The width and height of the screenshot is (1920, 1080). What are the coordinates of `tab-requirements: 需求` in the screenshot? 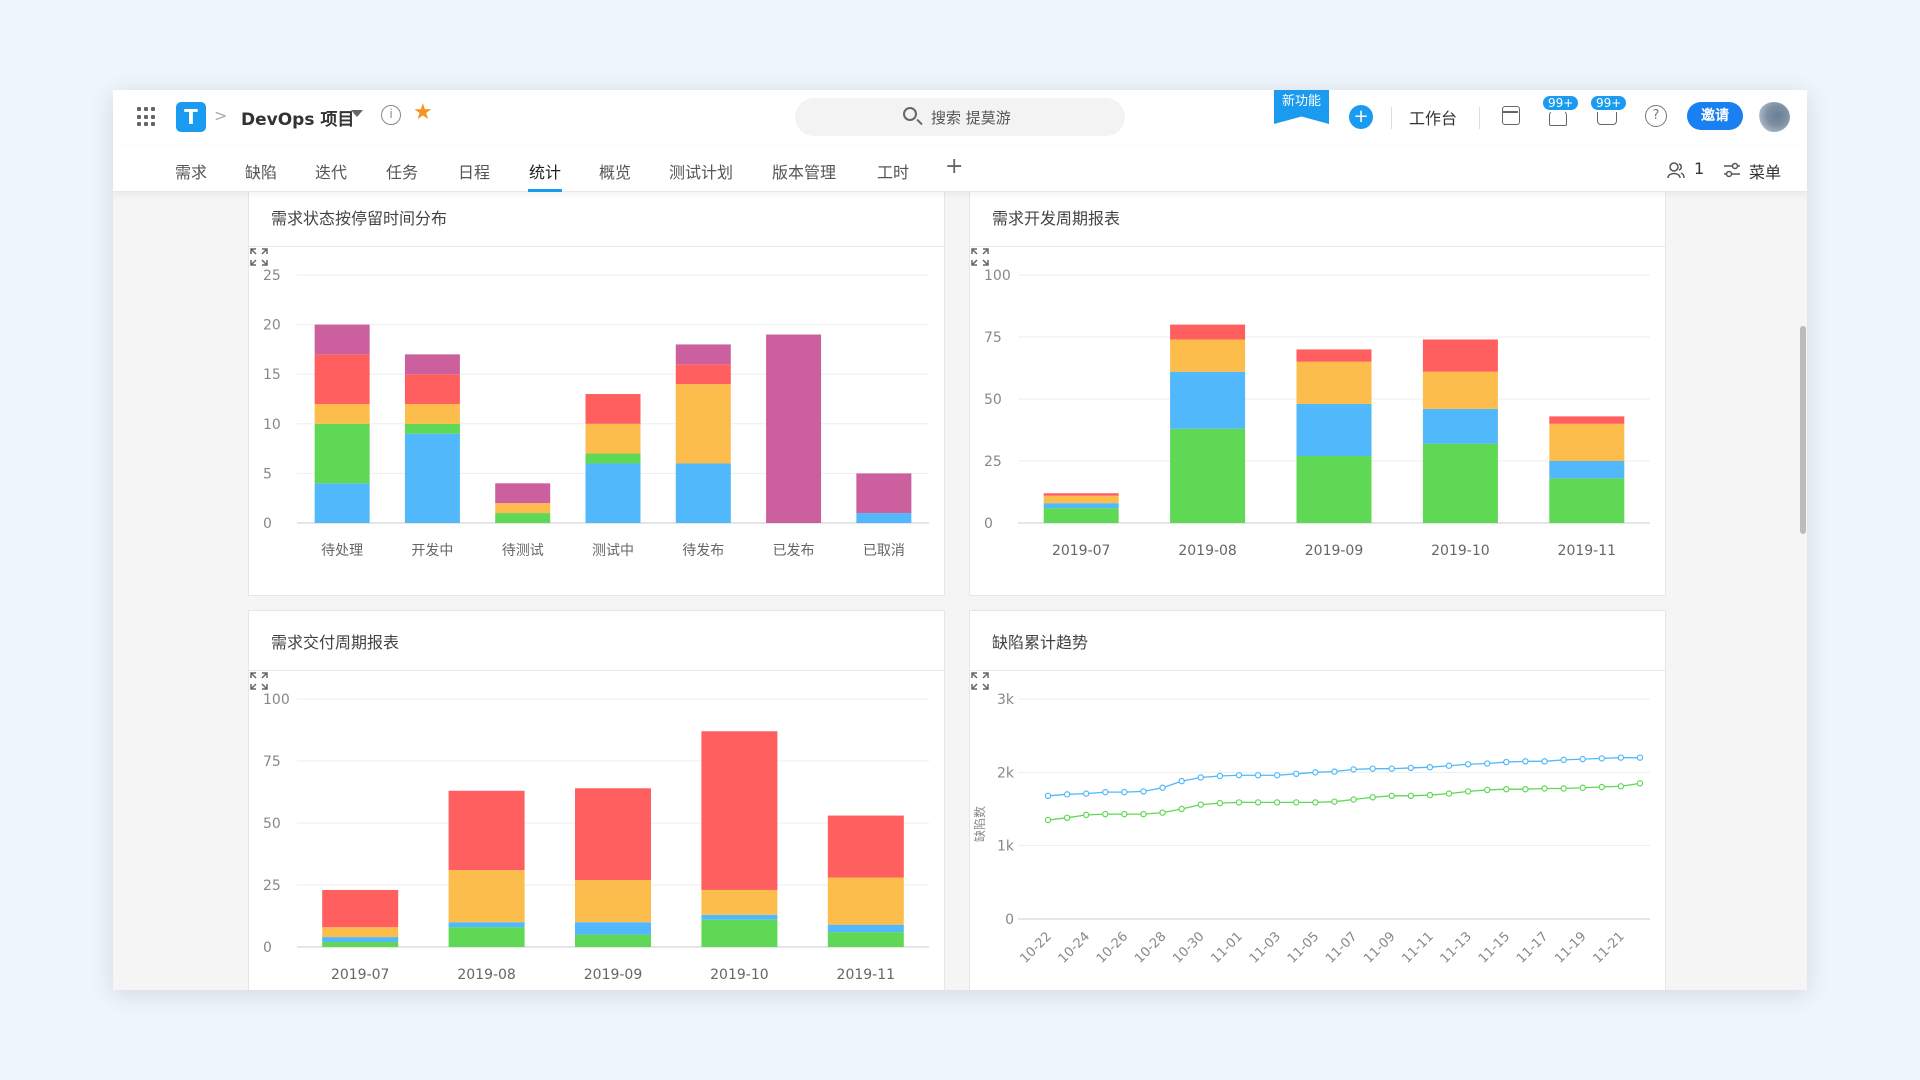 It's located at (191, 172).